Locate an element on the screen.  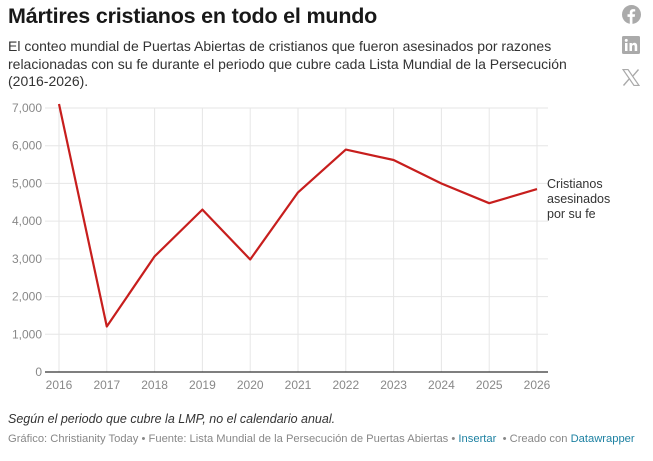
x-share-button is located at coordinates (631, 77).